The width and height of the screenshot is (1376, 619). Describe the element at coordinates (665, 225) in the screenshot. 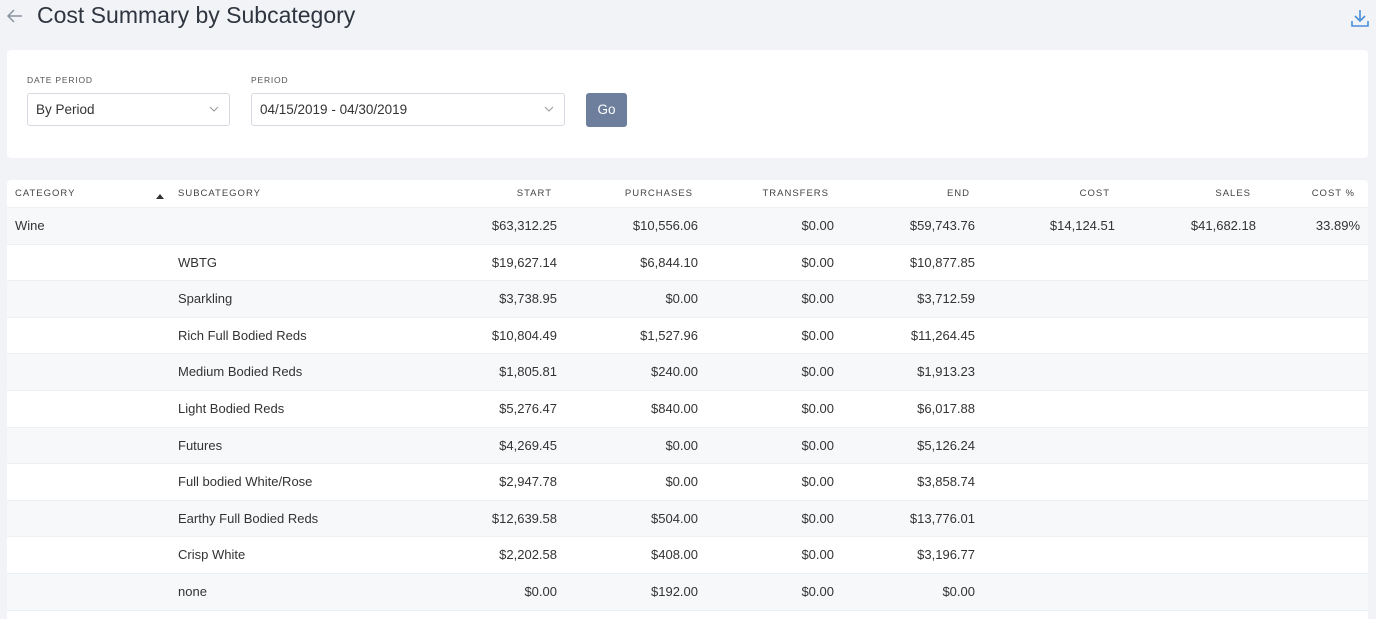

I see `table-cell: $10,556.06` at that location.